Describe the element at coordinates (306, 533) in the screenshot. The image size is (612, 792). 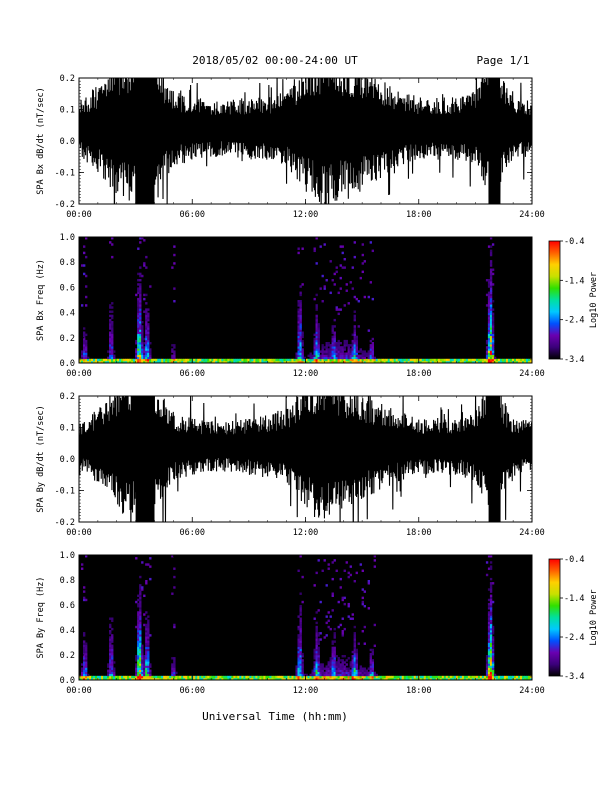
I see `x-tick-label: 12:00` at that location.